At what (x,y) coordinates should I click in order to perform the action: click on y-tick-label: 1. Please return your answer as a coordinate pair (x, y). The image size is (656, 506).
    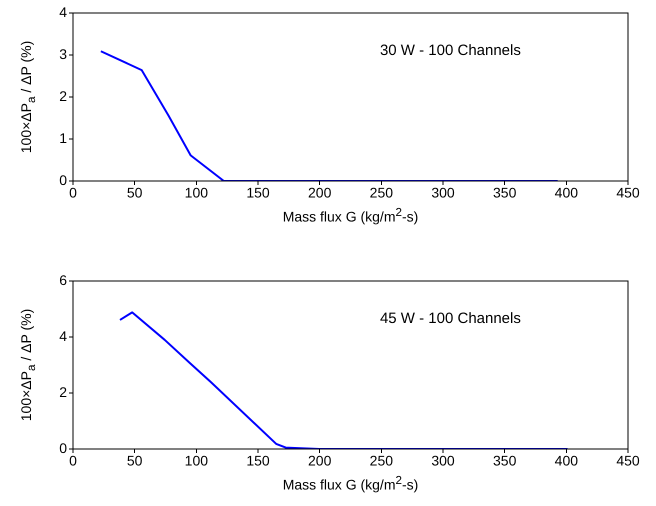
    Looking at the image, I should click on (63, 138).